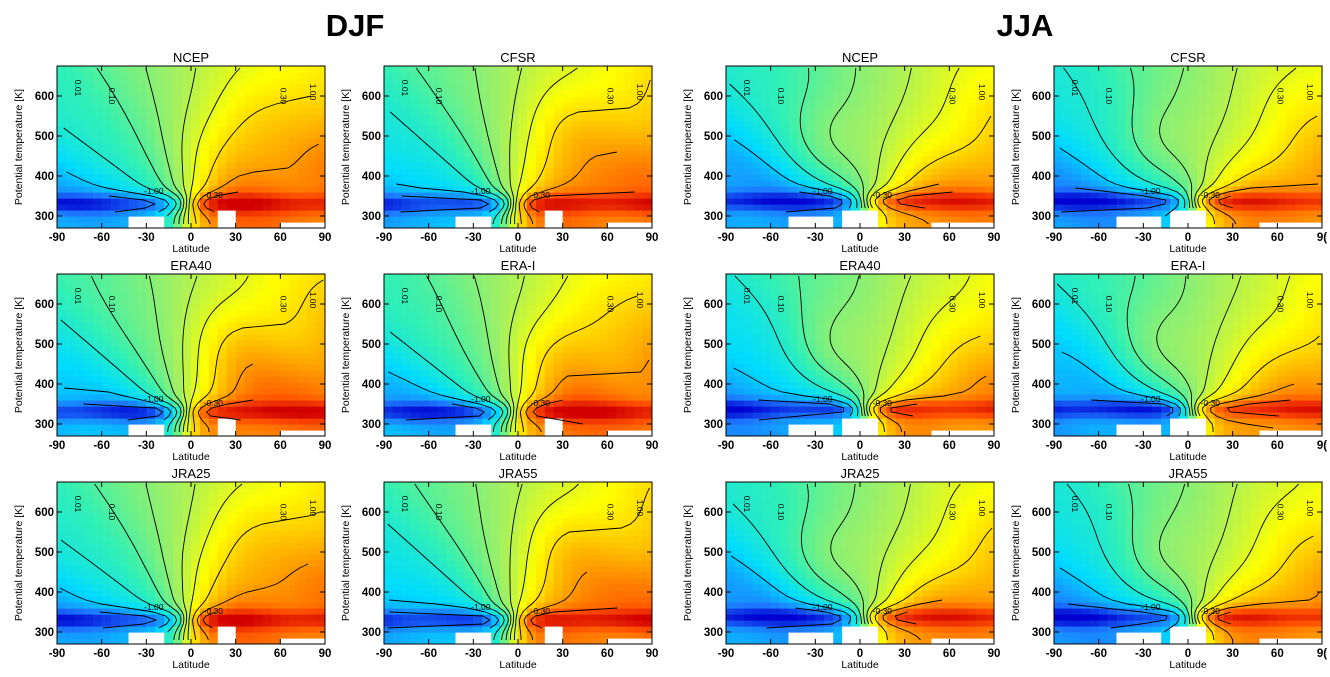 Image resolution: width=1330 pixels, height=677 pixels. Describe the element at coordinates (191, 147) in the screenshot. I see `field-cells: 0.01 0.10 0.30 1.00-1.00 -0.30` at that location.